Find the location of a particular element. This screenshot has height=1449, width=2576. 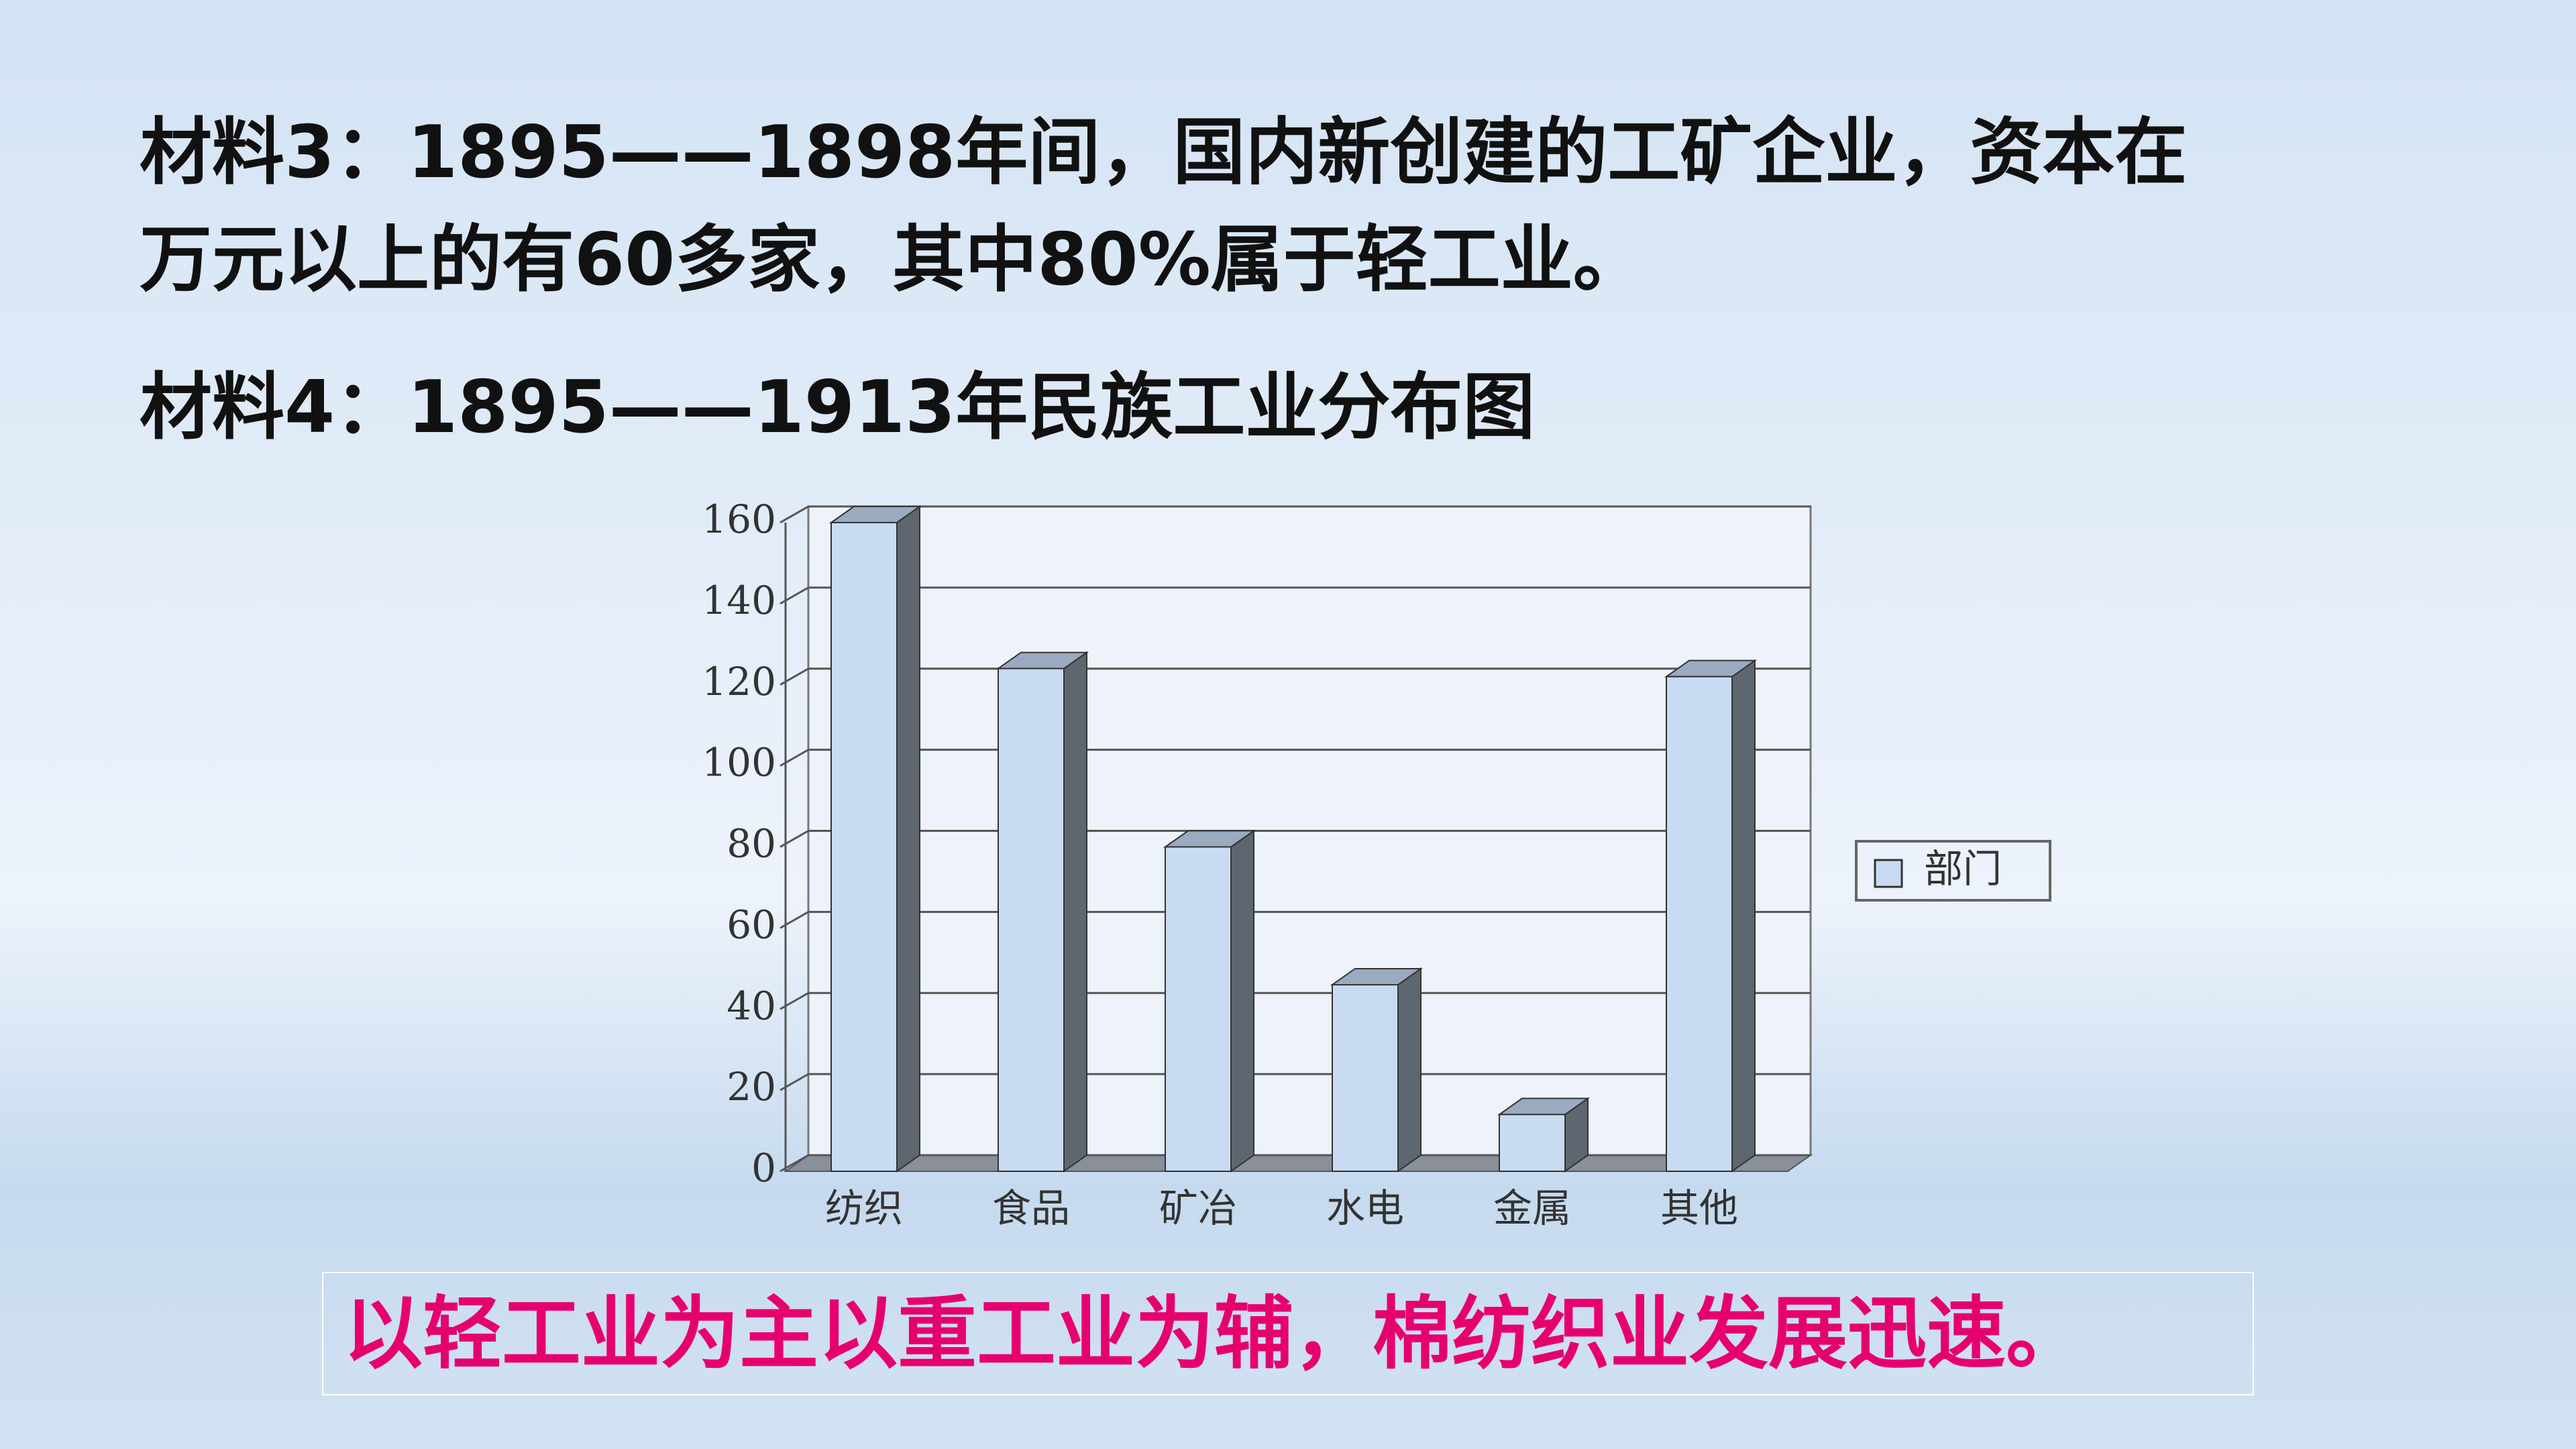

x-tick-label: 金属 is located at coordinates (1532, 1208).